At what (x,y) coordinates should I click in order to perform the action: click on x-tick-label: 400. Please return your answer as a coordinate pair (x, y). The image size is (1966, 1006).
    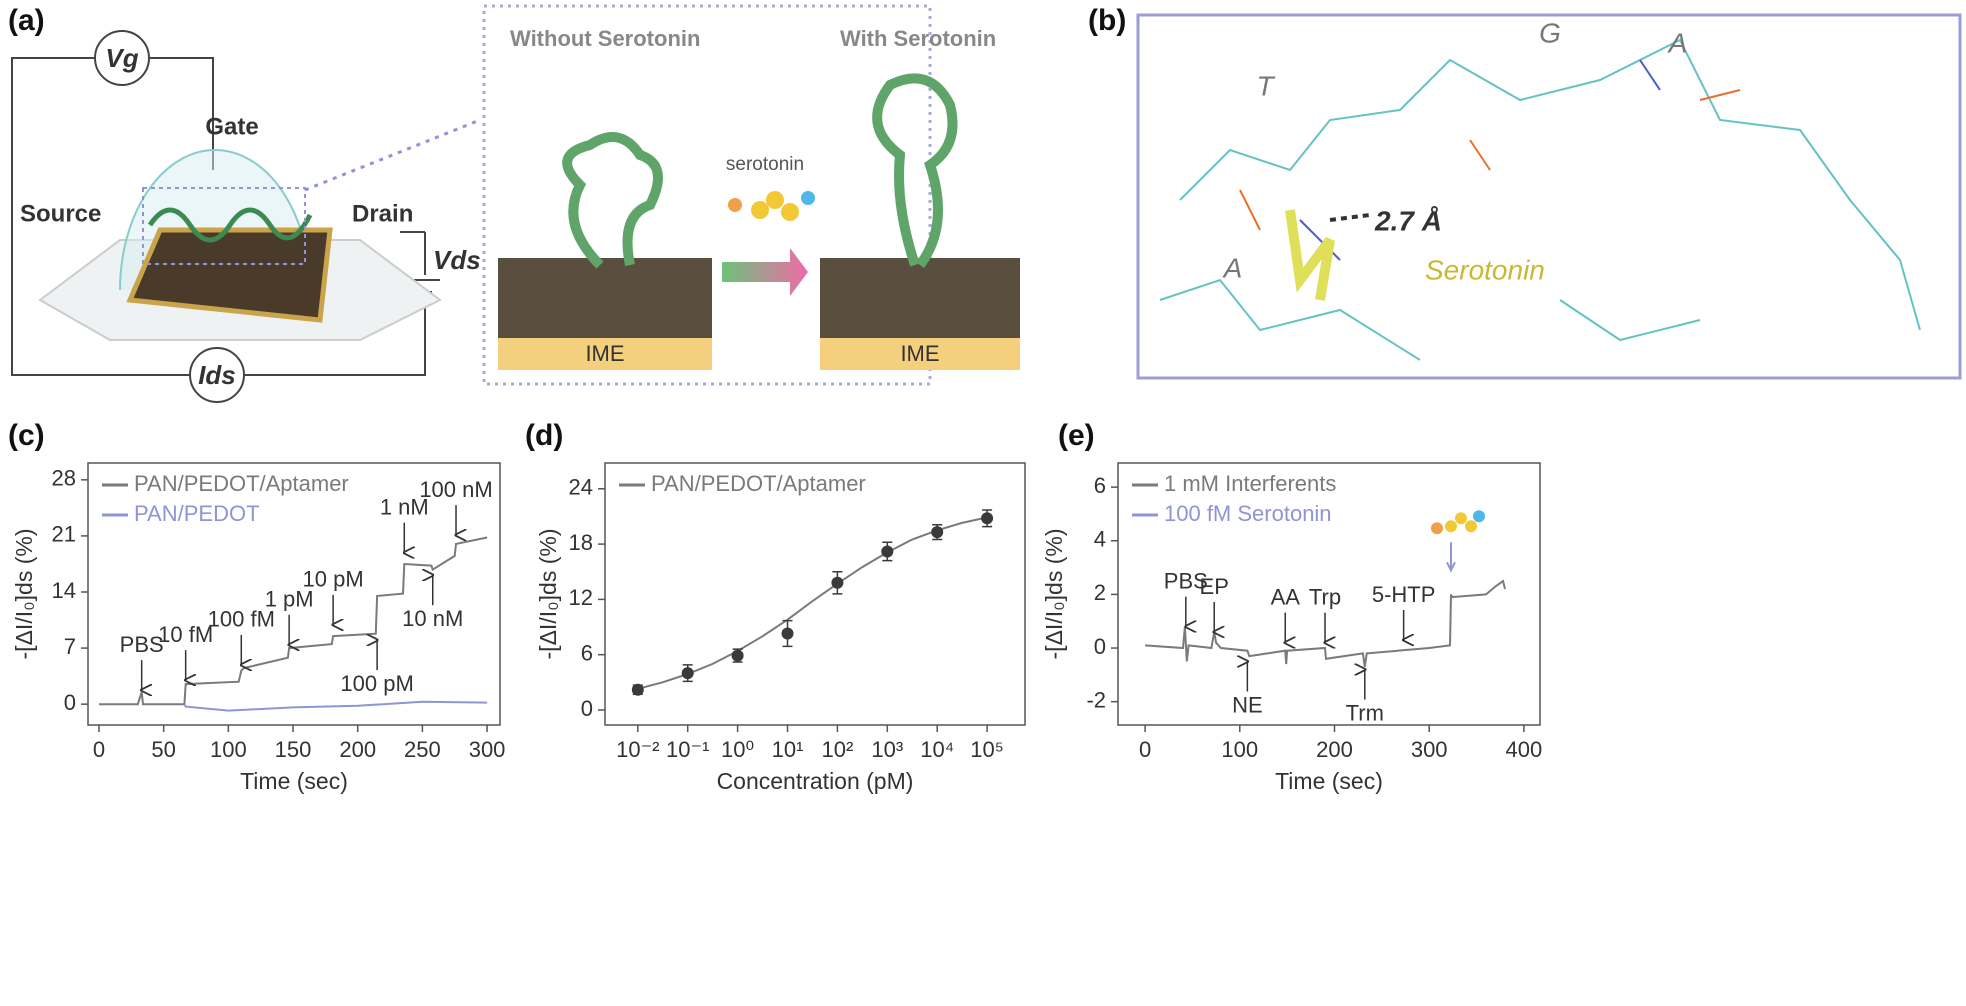
    Looking at the image, I should click on (1524, 749).